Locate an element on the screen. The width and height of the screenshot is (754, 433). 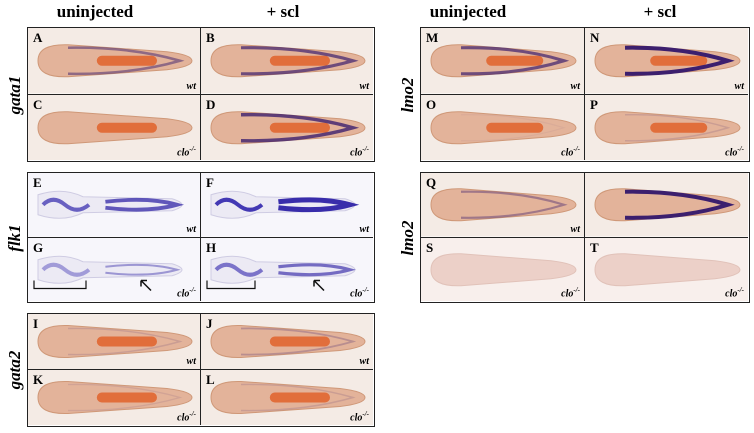
gene-label: gata1 is located at coordinates (14, 94).